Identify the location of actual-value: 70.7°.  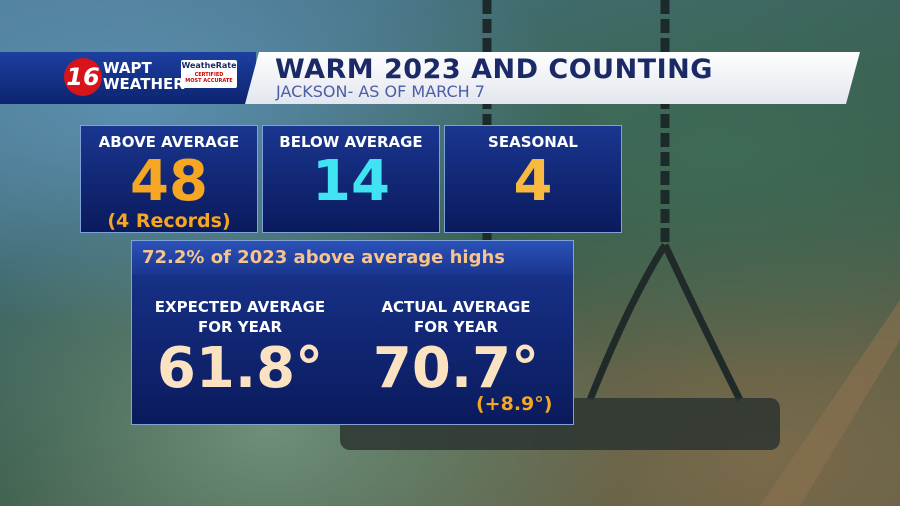
(456, 368).